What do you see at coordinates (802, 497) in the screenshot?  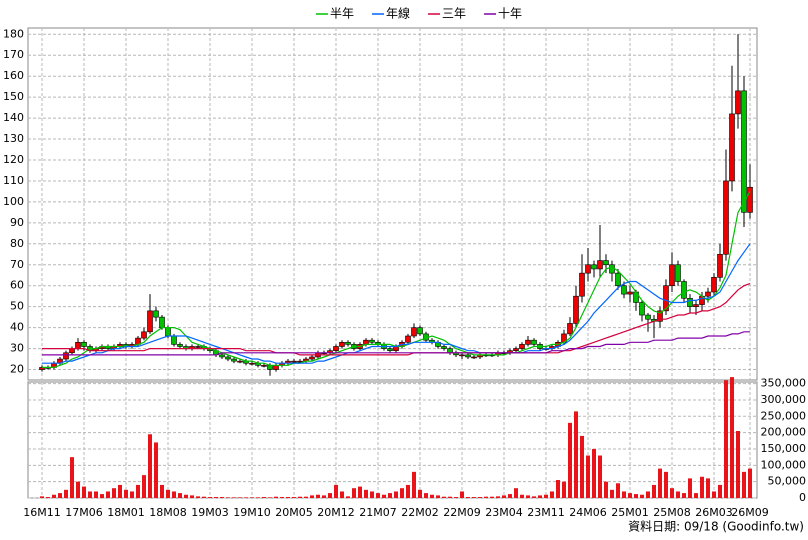 I see `y2-tick-label: 0` at bounding box center [802, 497].